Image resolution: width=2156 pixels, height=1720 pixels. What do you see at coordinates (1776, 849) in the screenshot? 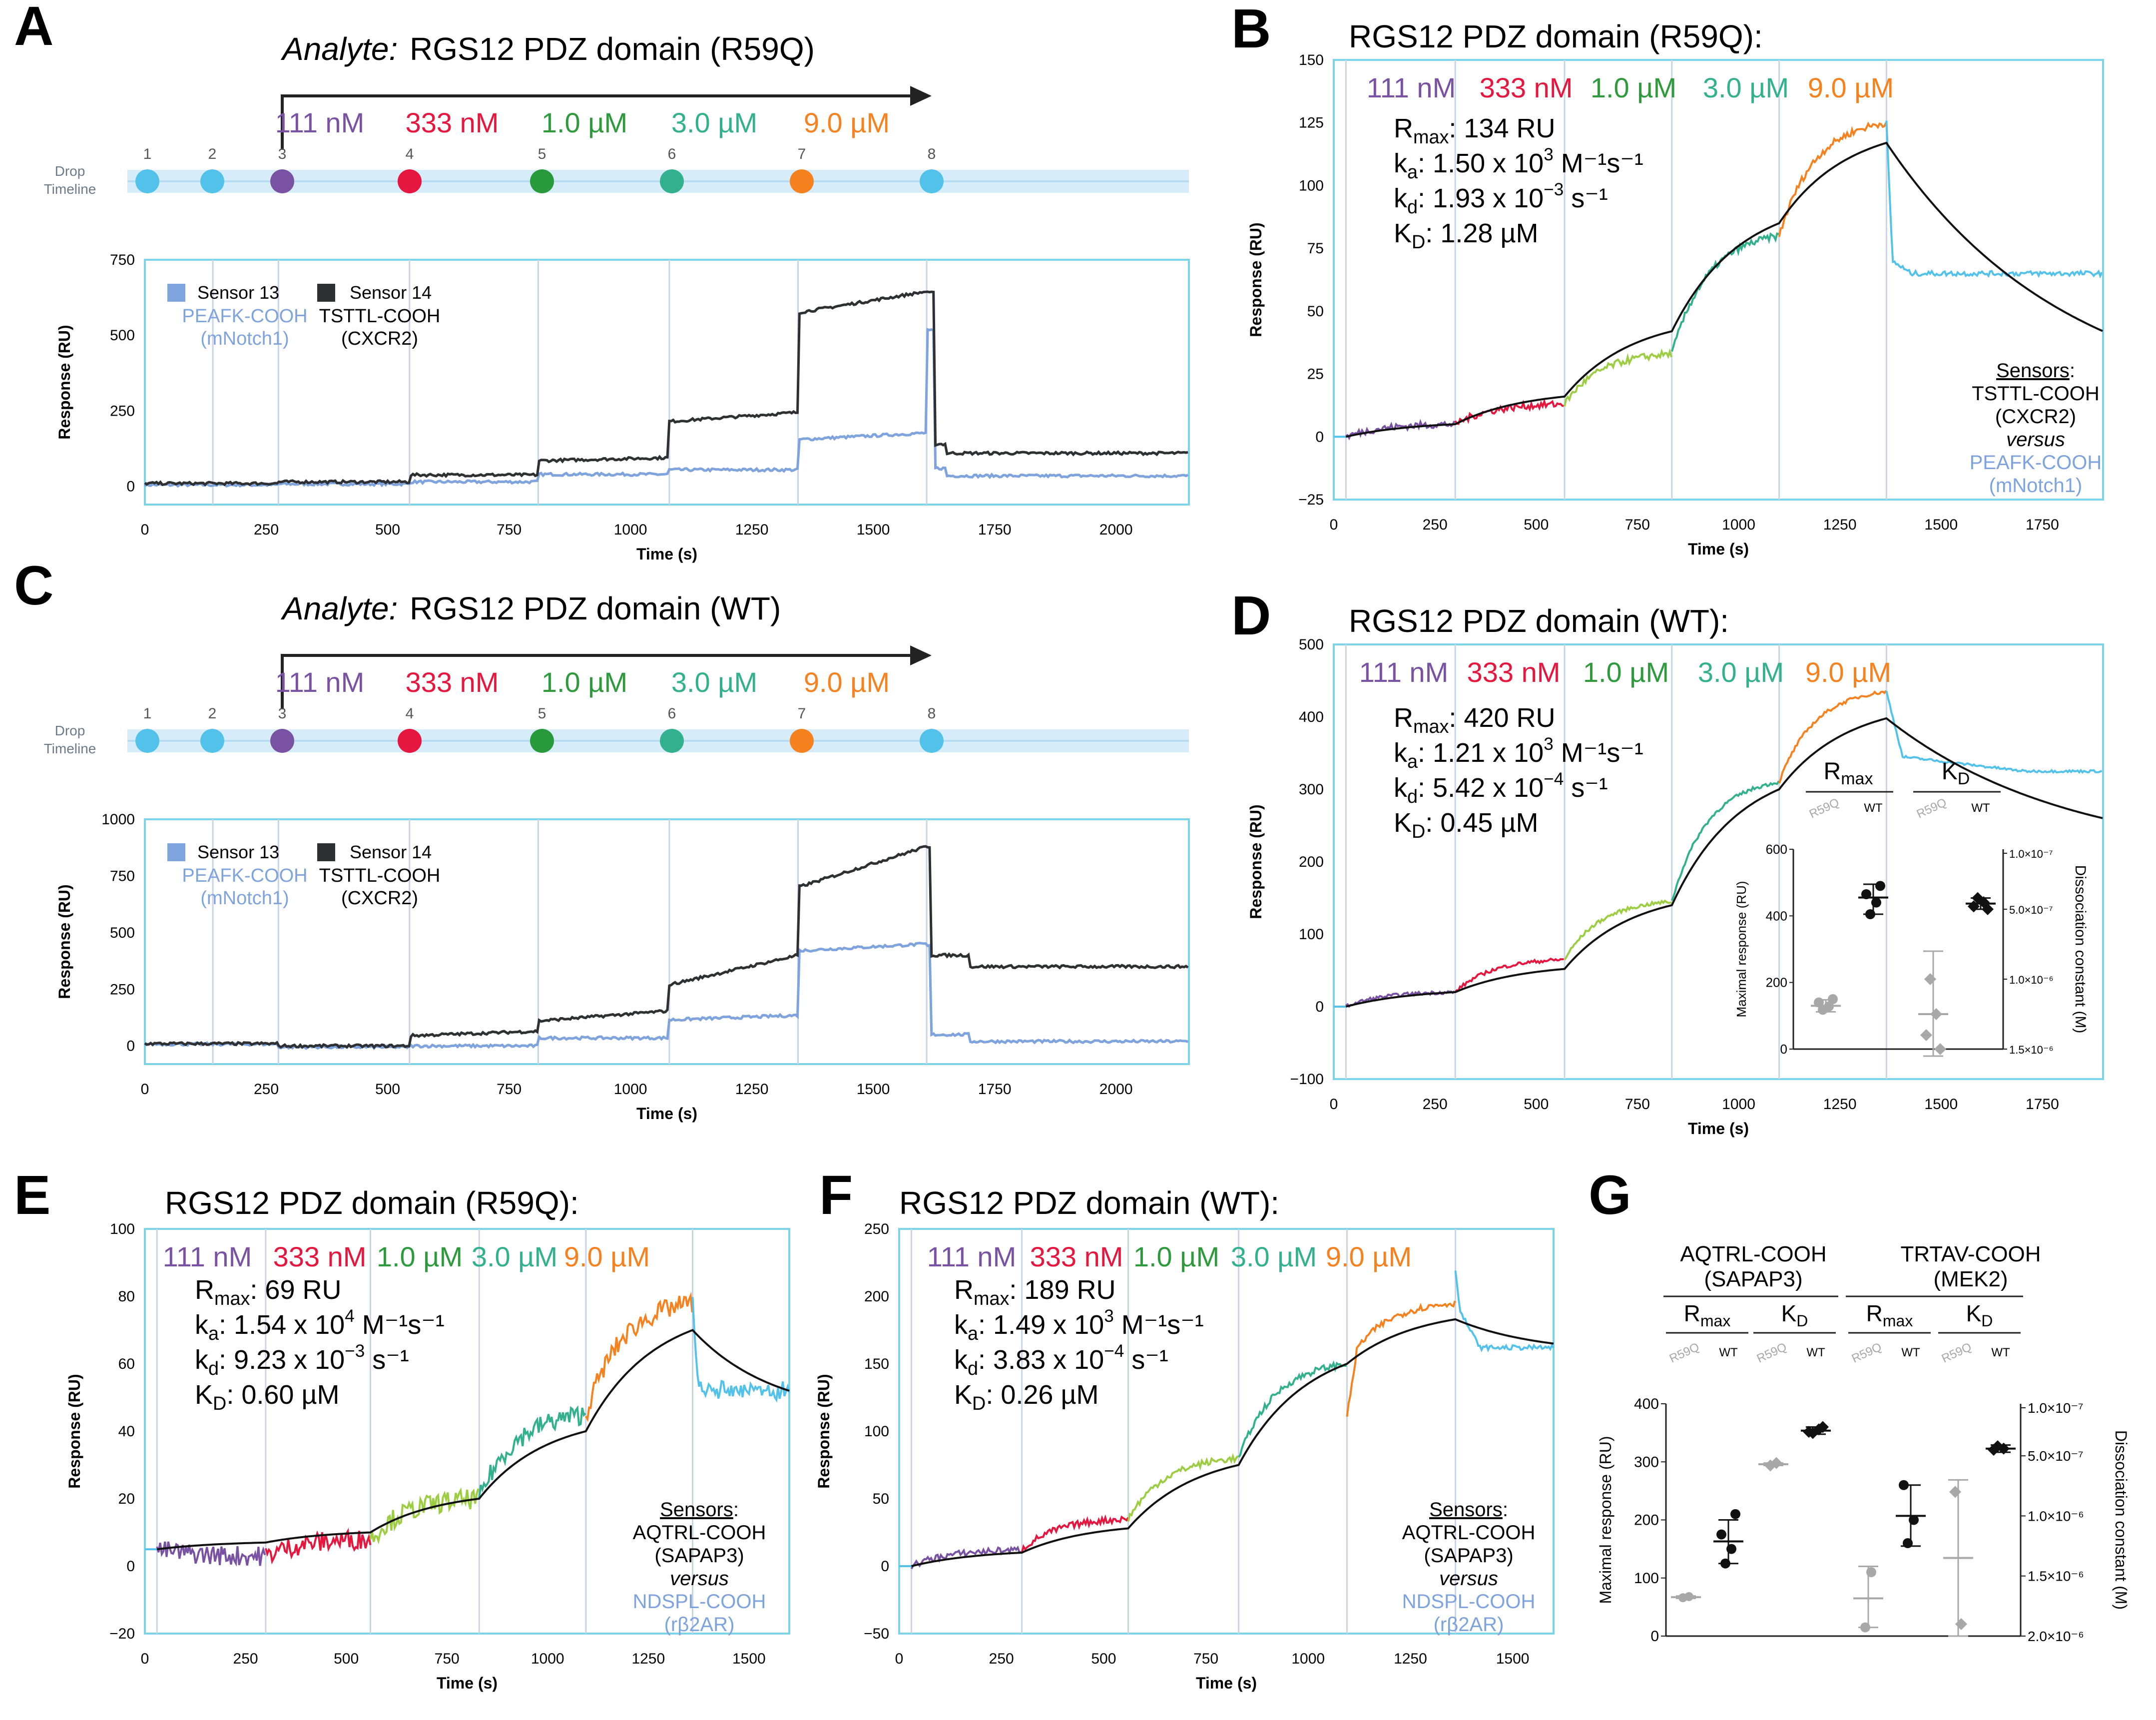
I see `inset-y-tick-left: 600` at bounding box center [1776, 849].